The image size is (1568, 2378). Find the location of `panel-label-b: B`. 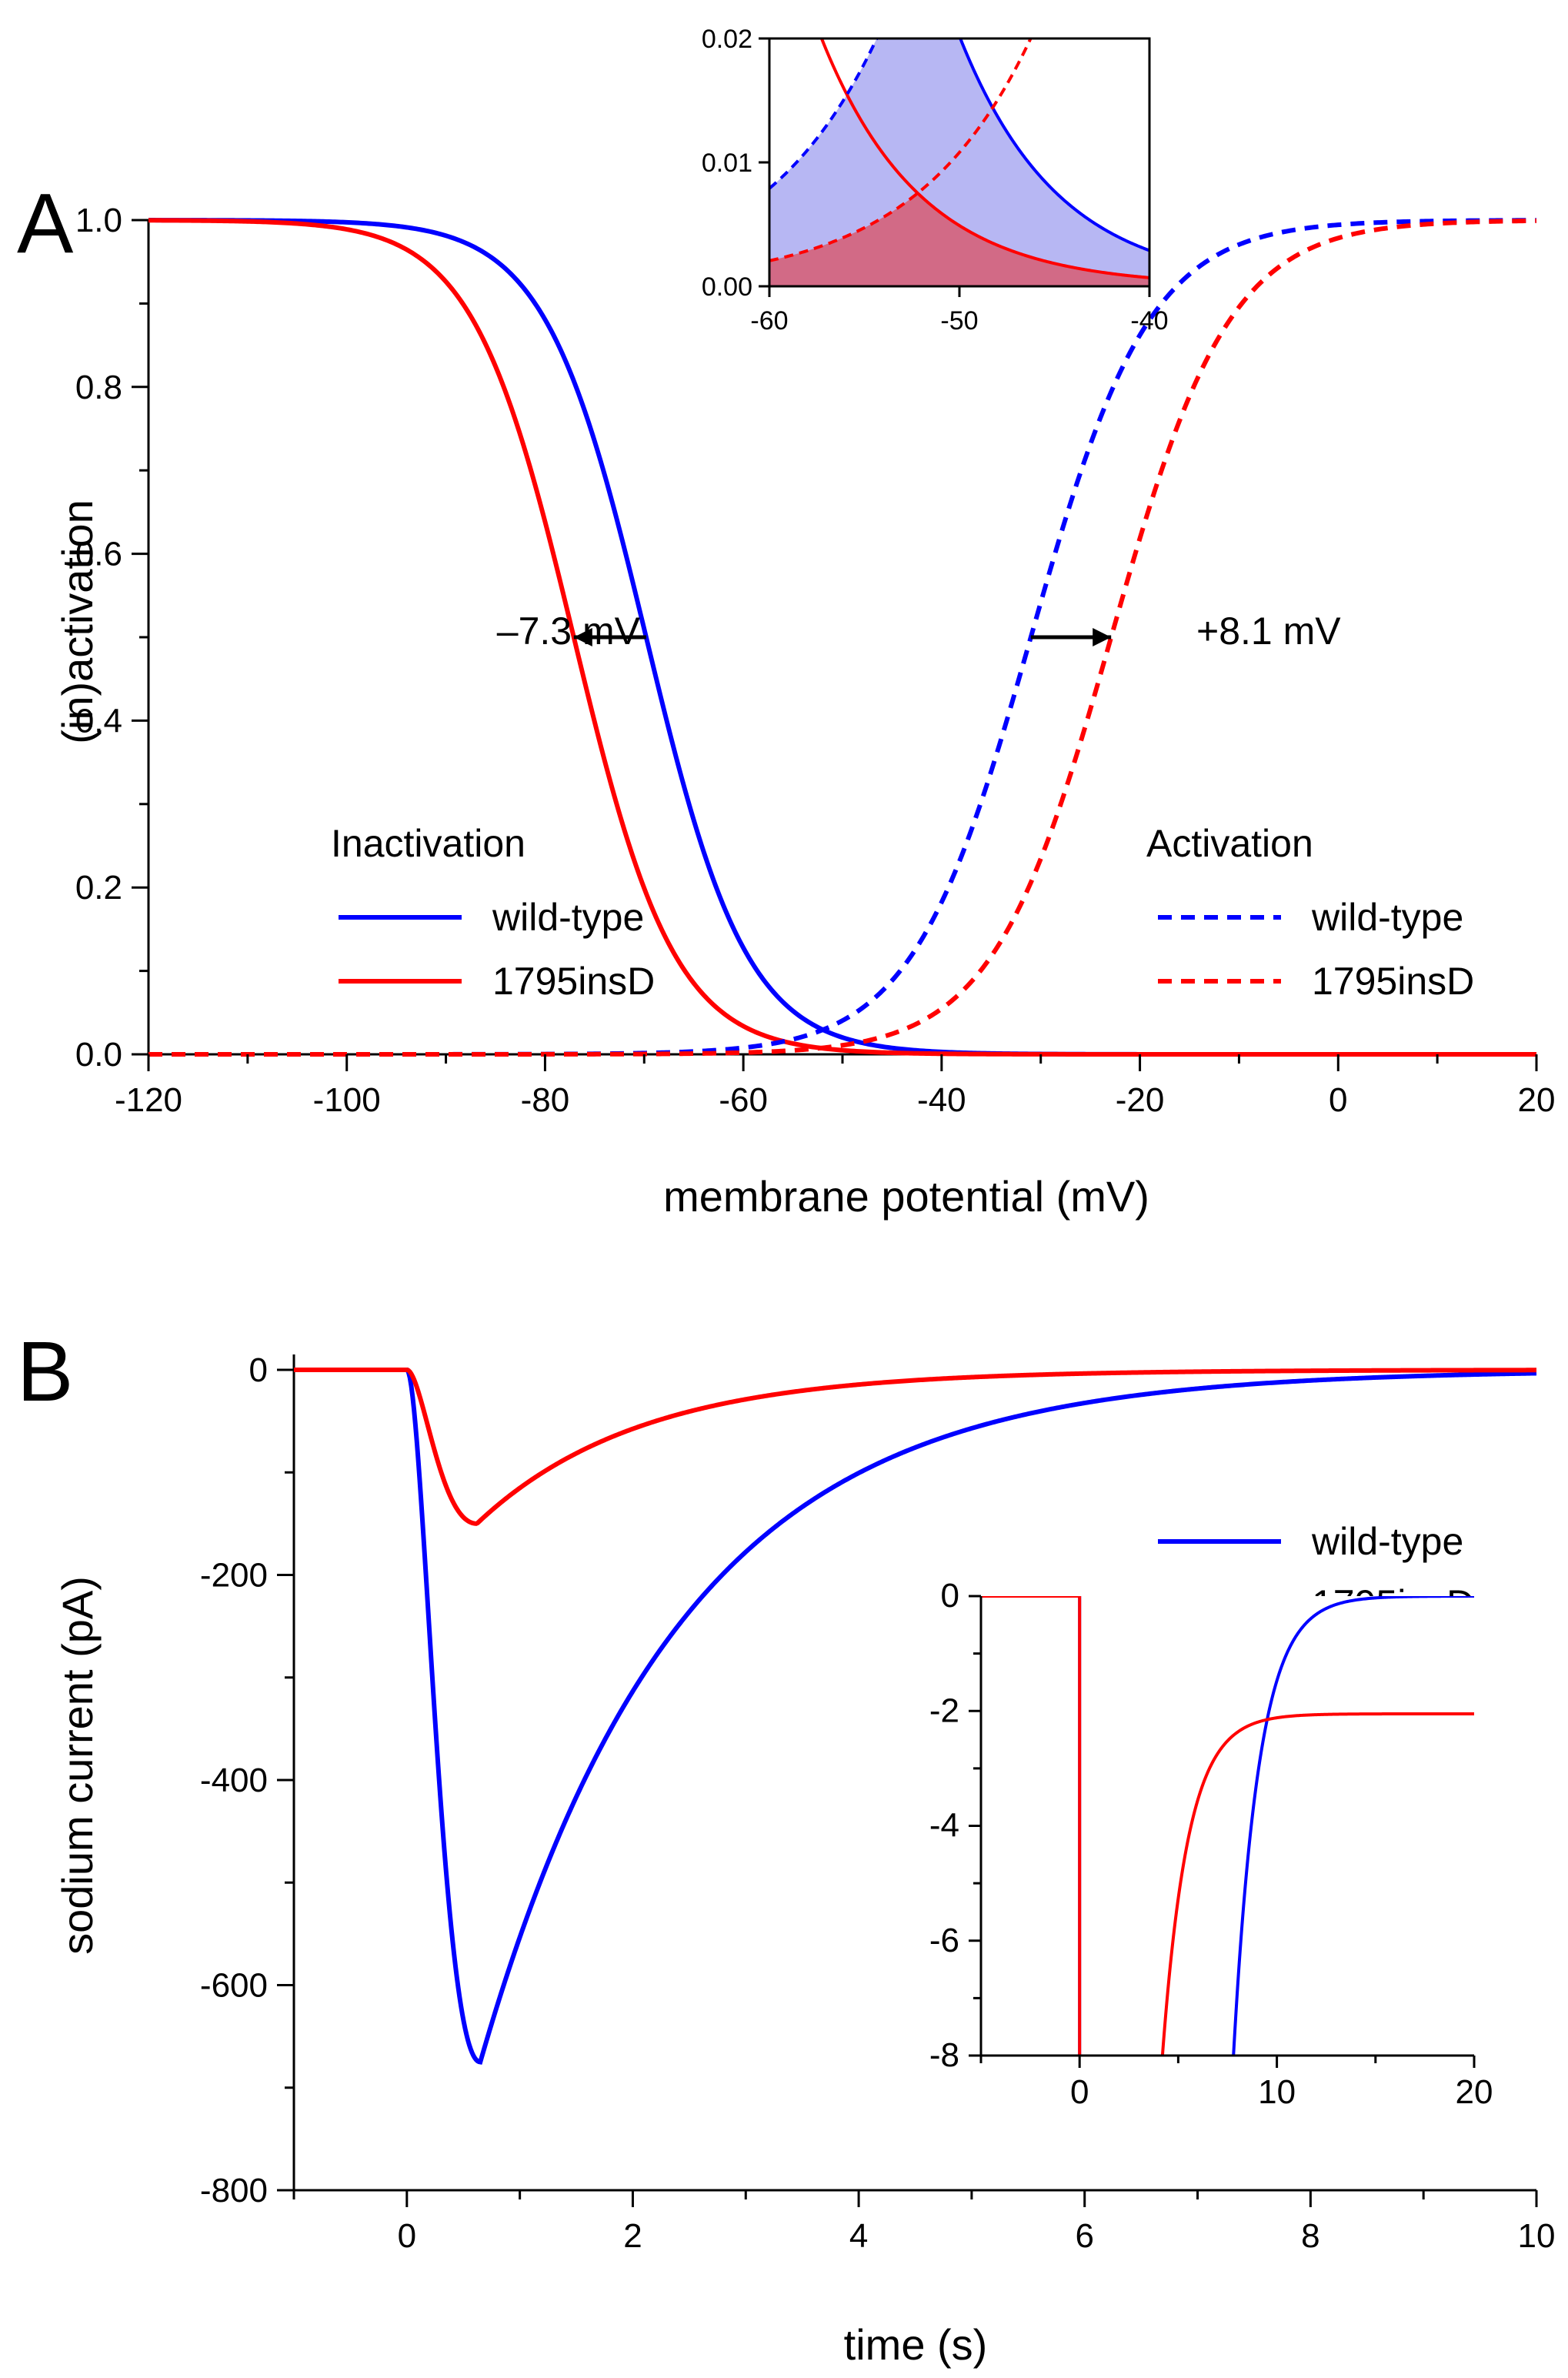

panel-label-b: B is located at coordinates (45, 1371).